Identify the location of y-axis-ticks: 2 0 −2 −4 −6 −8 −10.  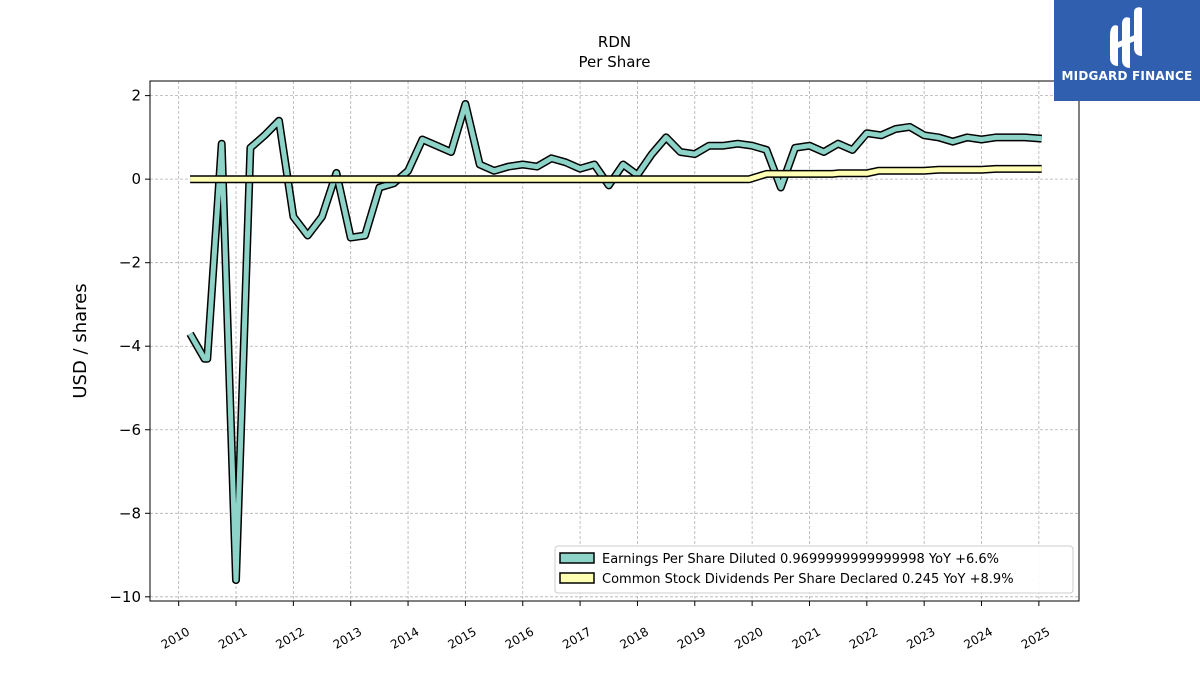
(129, 346).